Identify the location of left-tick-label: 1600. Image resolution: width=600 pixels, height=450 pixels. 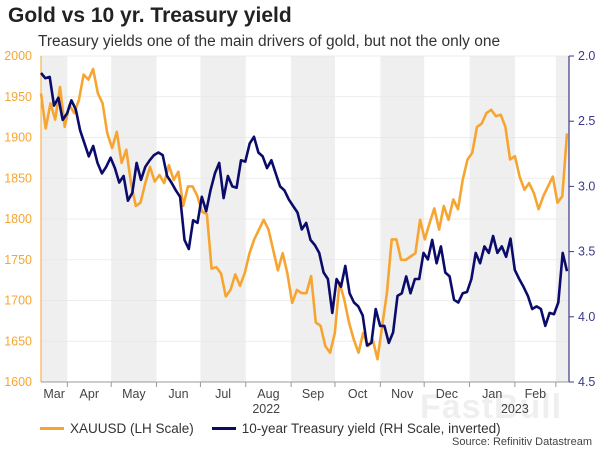
(18, 382).